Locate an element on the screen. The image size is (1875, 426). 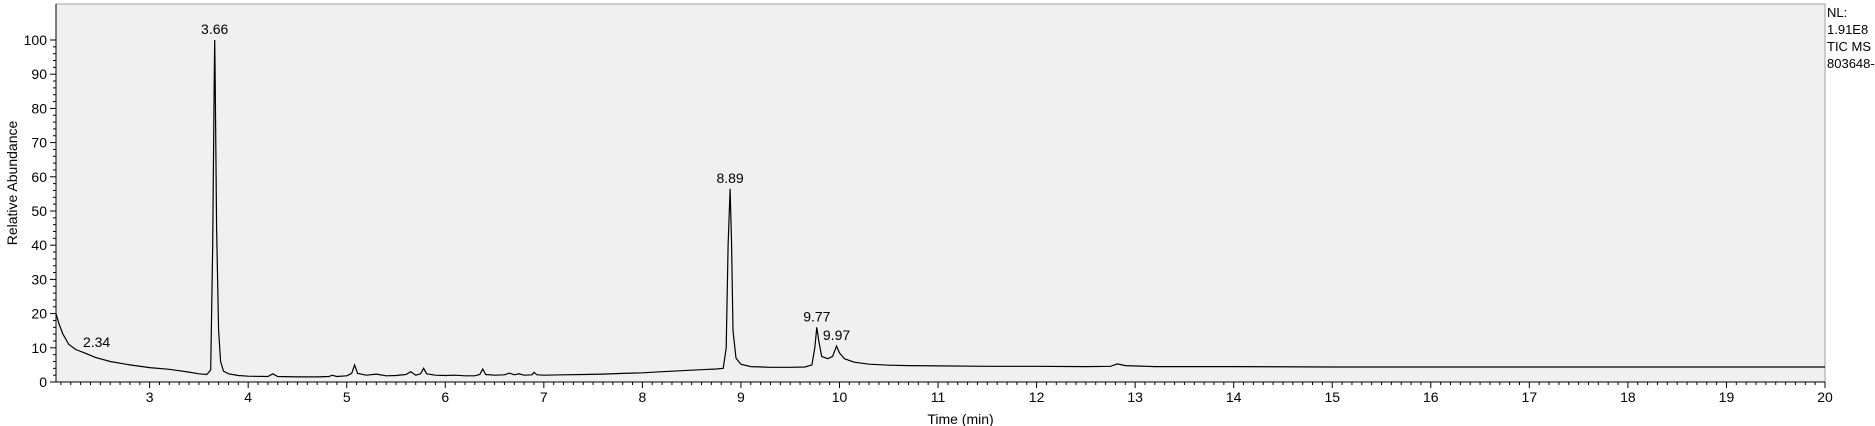
y-tick-label: 100 is located at coordinates (36, 40).